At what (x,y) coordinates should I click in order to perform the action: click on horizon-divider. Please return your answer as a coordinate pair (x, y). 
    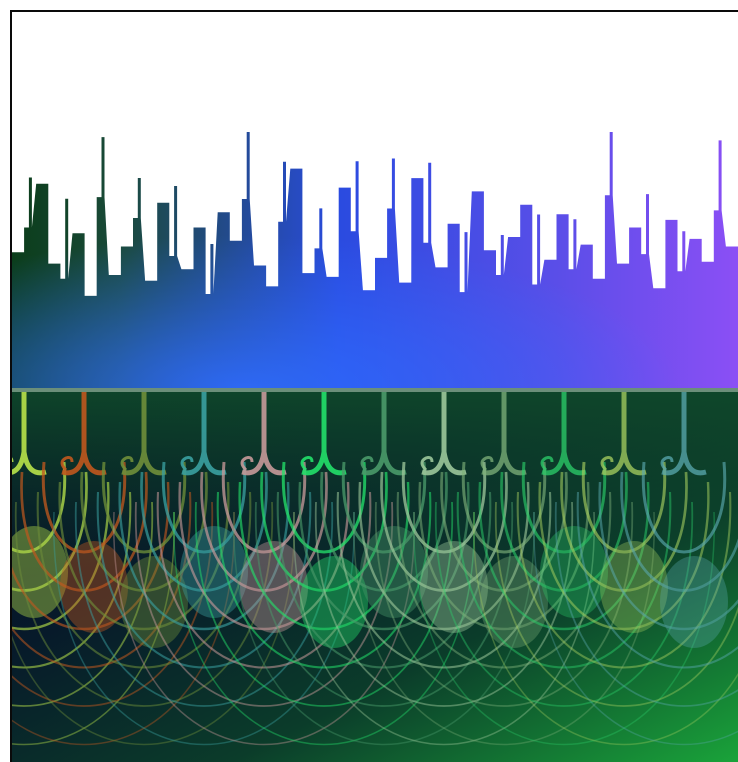
    Looking at the image, I should click on (375, 390).